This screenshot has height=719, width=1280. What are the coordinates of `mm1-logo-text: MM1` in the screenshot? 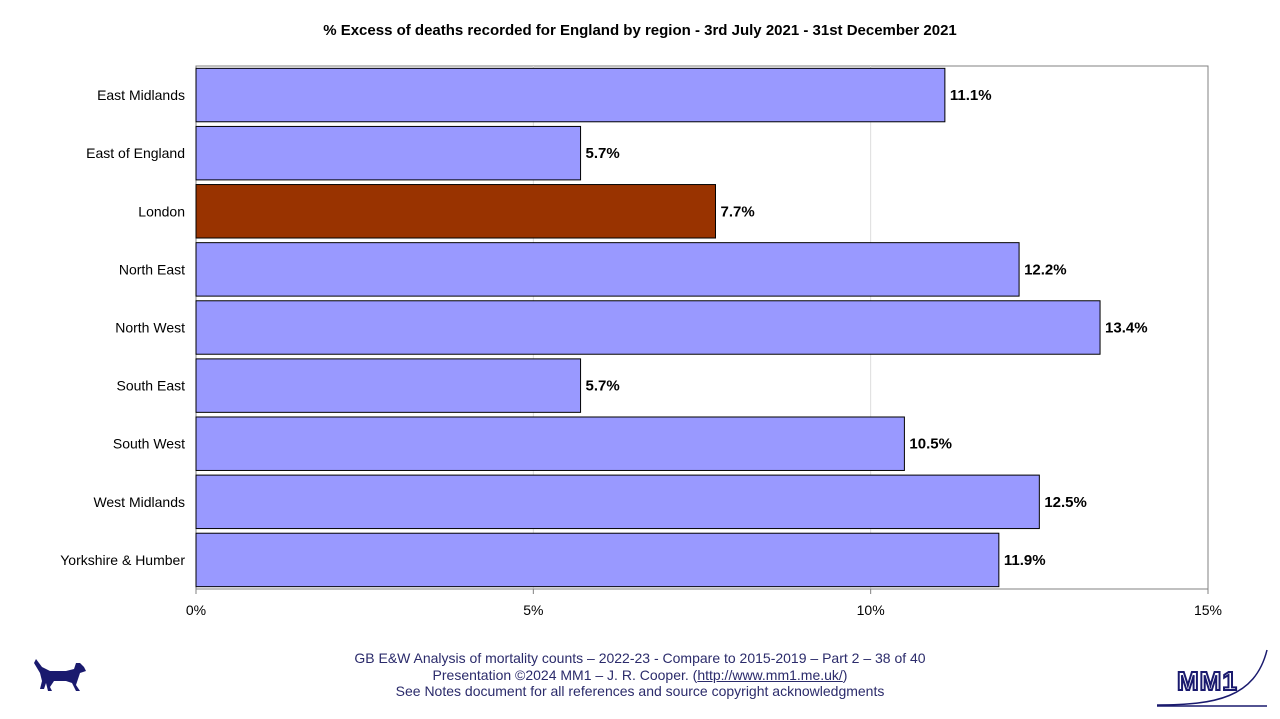 It's located at (1207, 681).